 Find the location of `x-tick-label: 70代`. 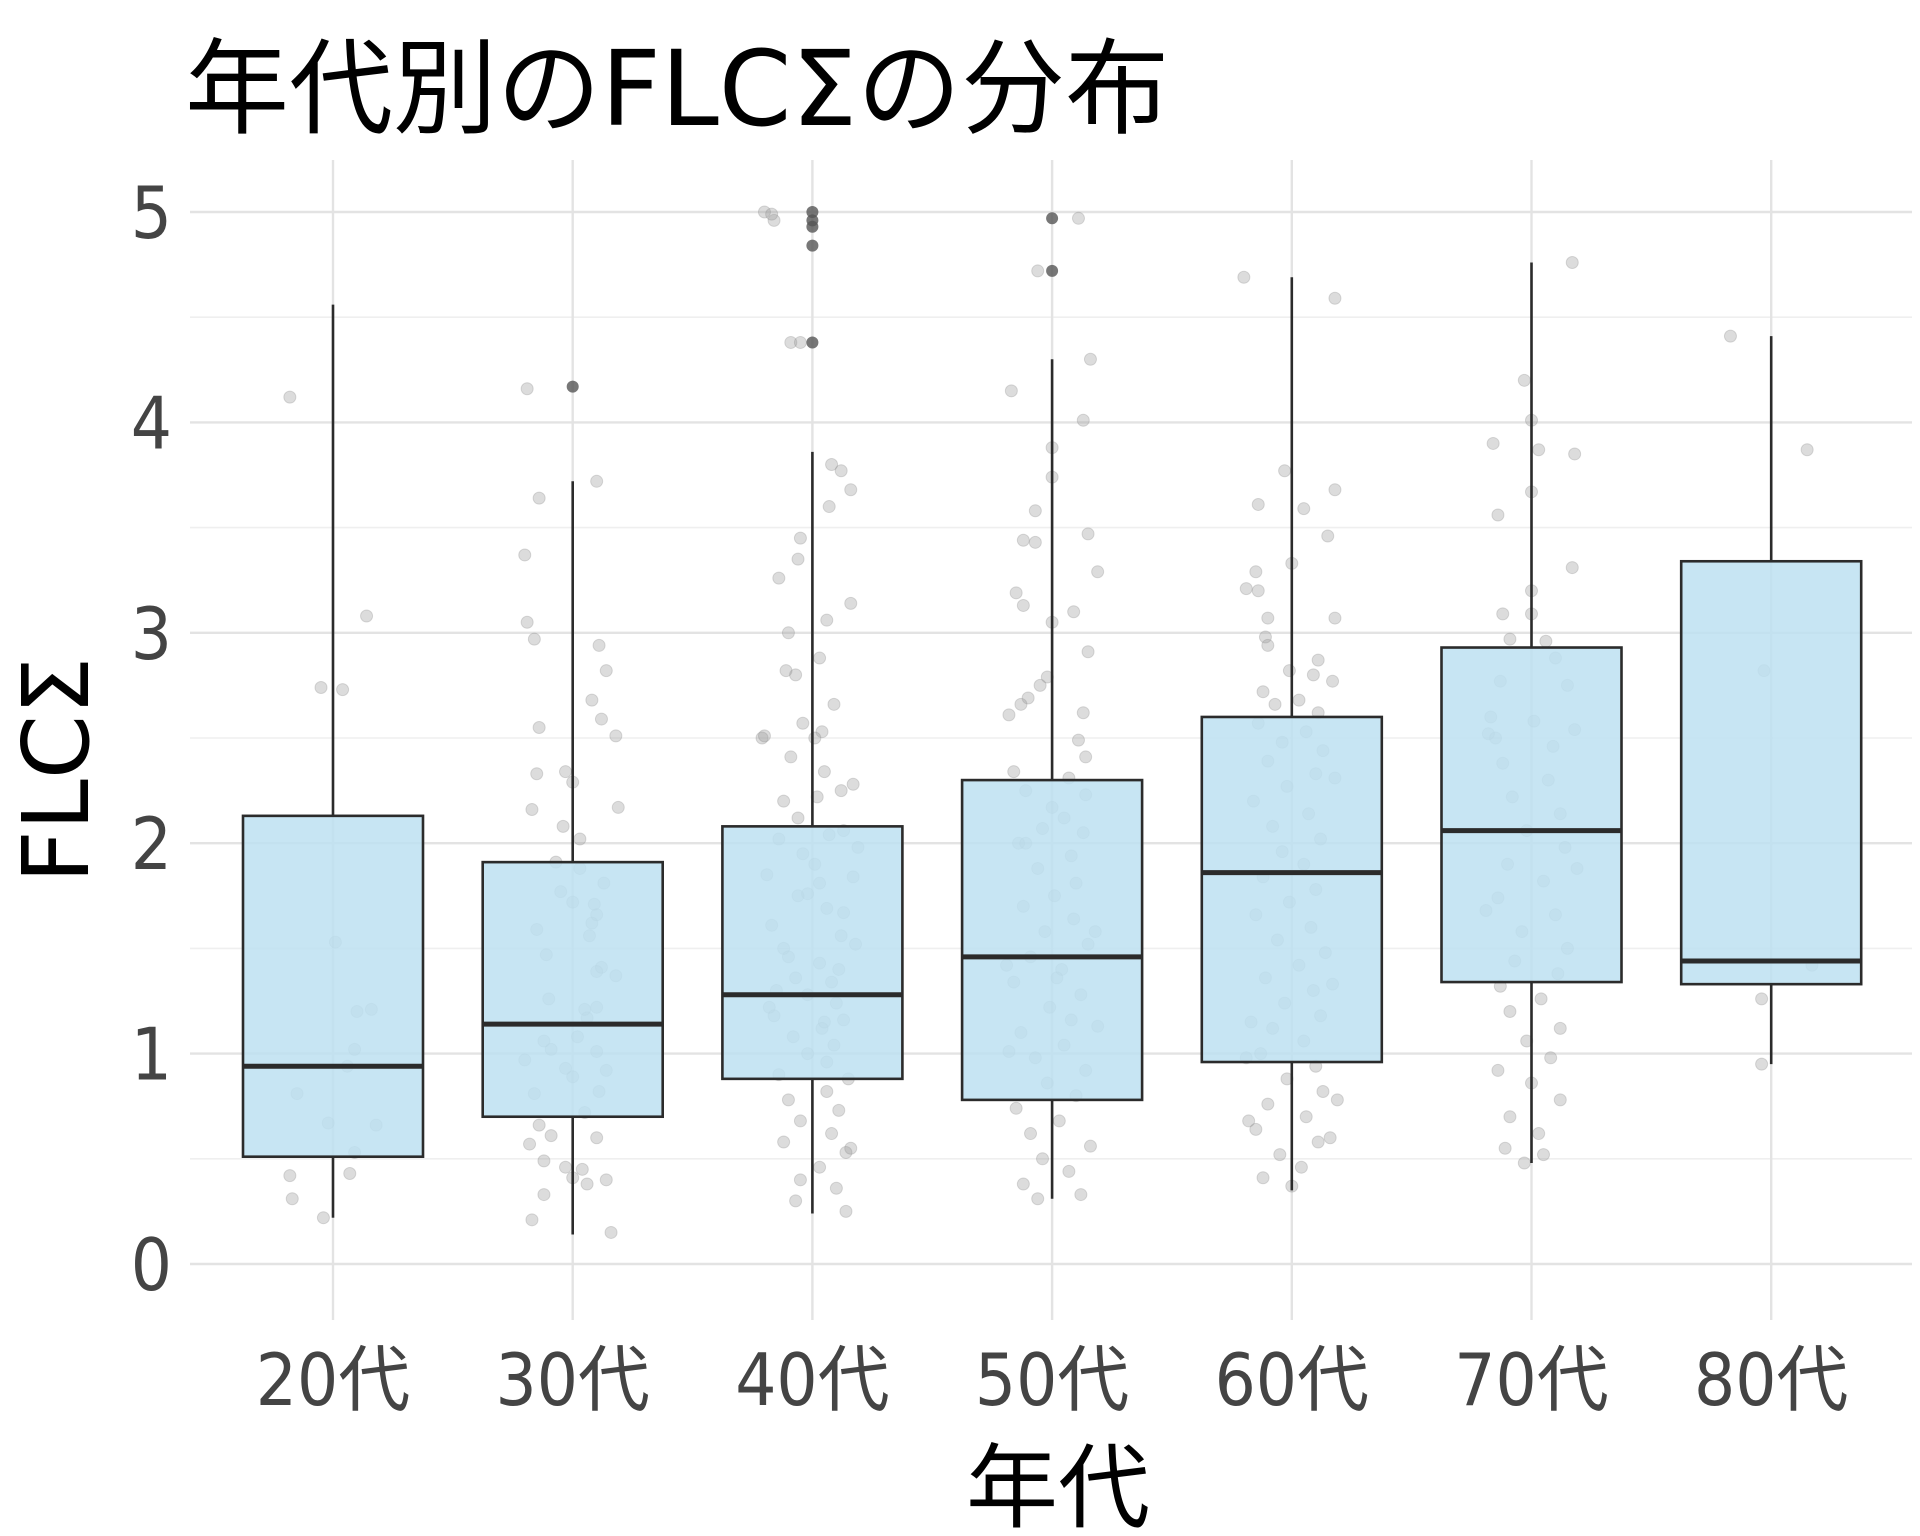

x-tick-label: 70代 is located at coordinates (1531, 1380).